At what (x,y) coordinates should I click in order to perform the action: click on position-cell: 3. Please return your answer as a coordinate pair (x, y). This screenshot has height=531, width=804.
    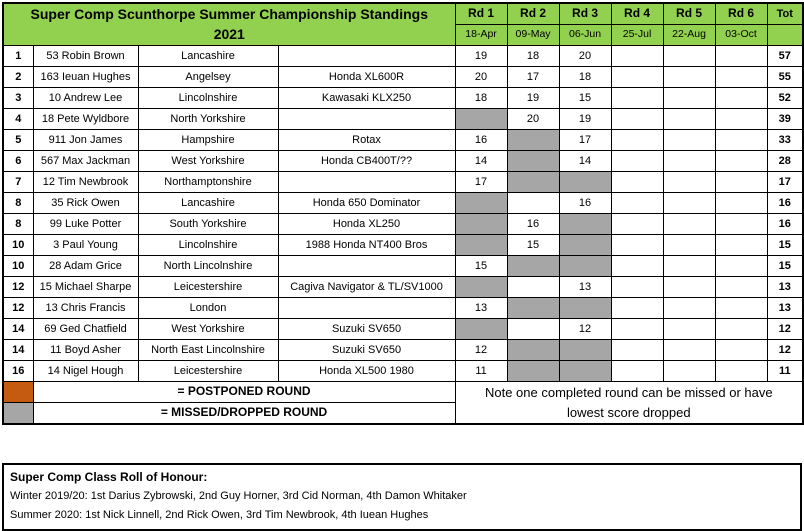
    Looking at the image, I should click on (18, 98).